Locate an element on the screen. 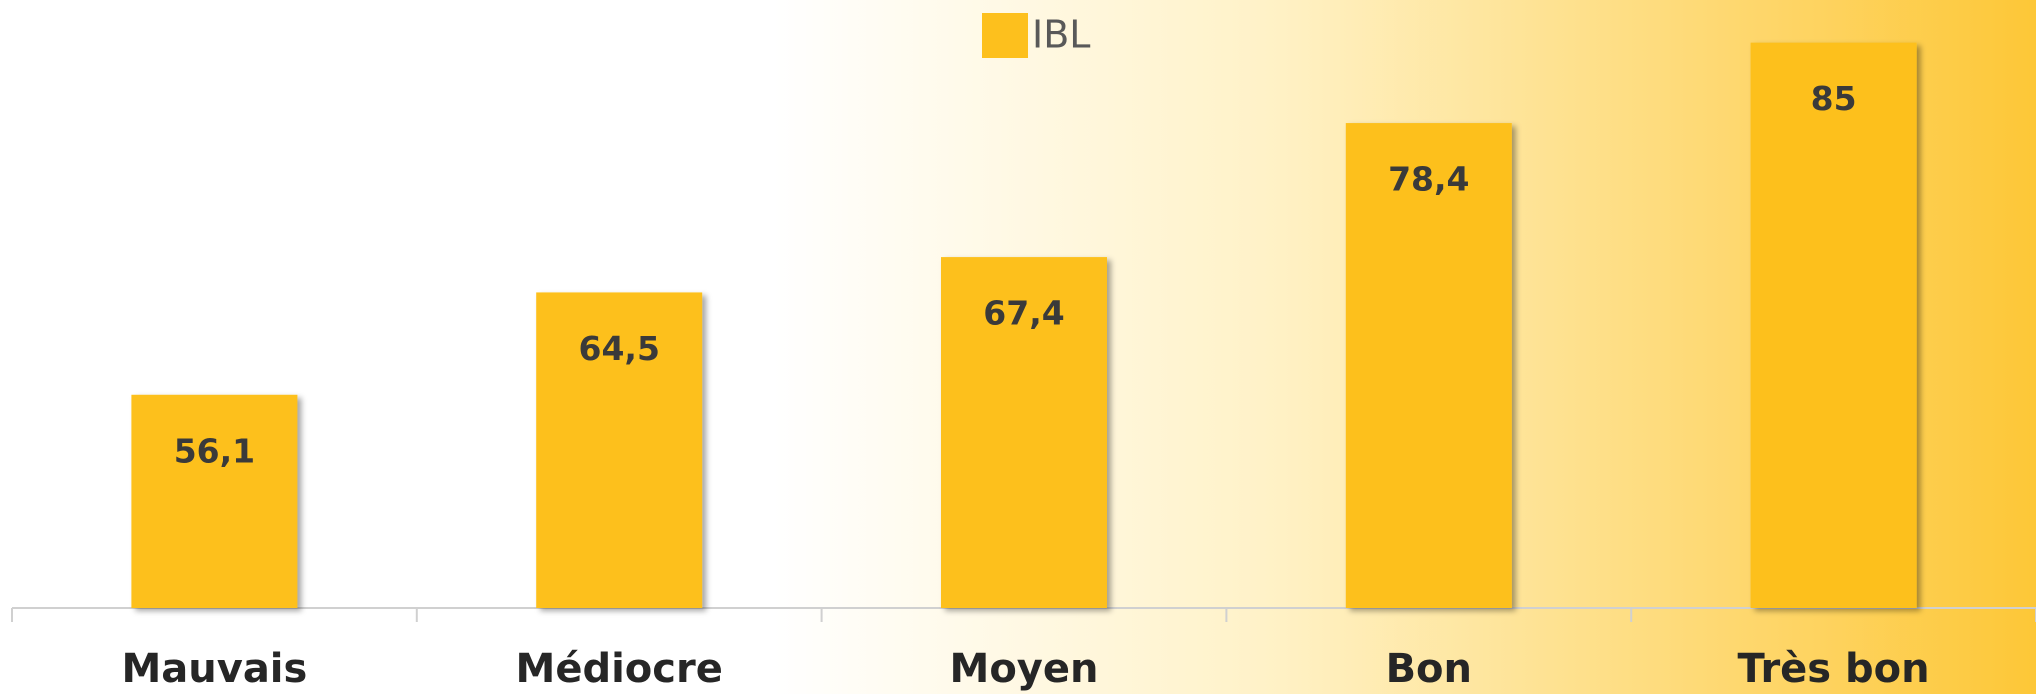  x-tick-label: Mauvais is located at coordinates (214, 669).